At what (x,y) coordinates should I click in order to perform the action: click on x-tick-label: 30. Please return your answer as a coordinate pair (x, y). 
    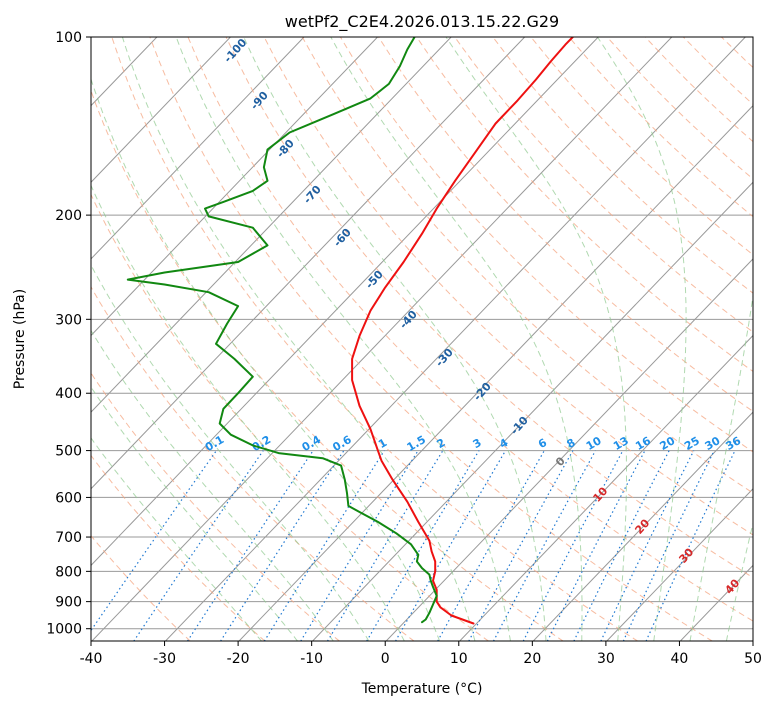
    Looking at the image, I should click on (606, 659).